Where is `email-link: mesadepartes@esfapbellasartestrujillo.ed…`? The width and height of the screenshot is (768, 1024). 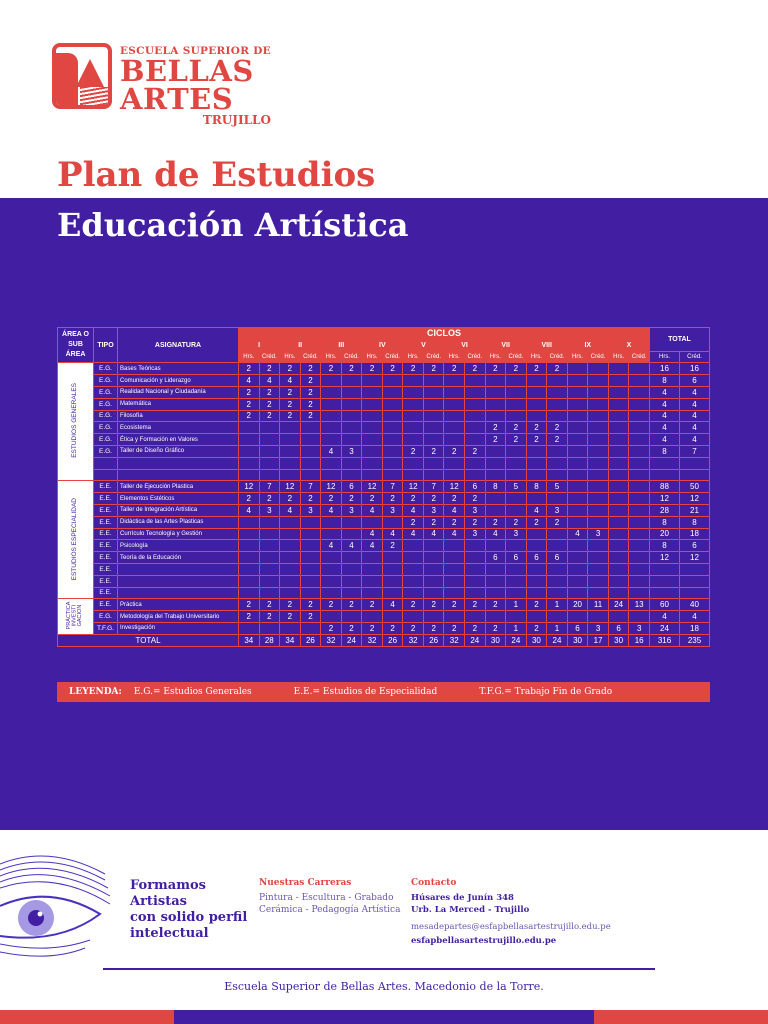
email-link: mesadepartes@esfapbellasartestrujillo.ed… is located at coordinates (511, 927).